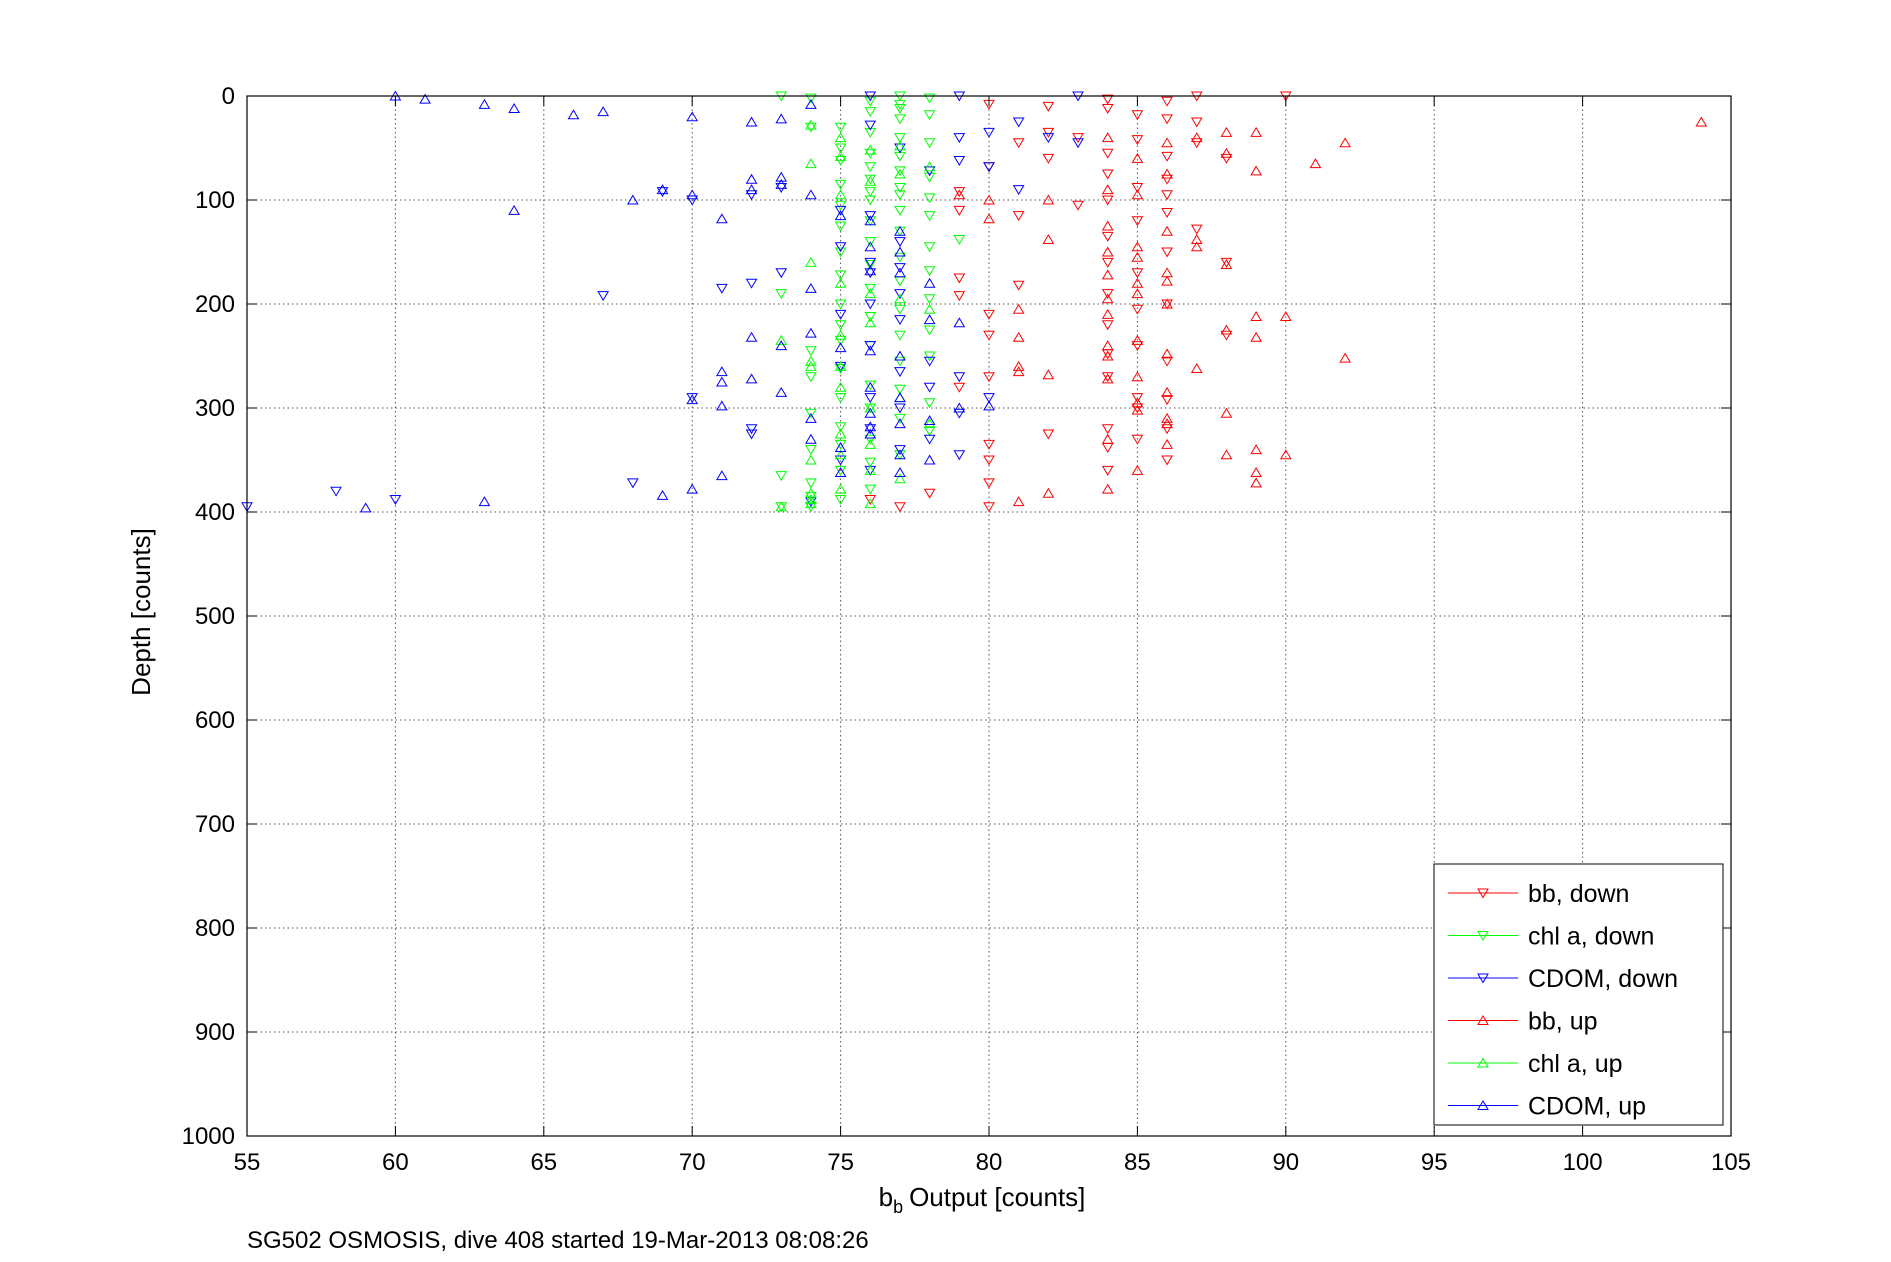 The width and height of the screenshot is (1891, 1262). I want to click on y-tick-label: 500, so click(215, 616).